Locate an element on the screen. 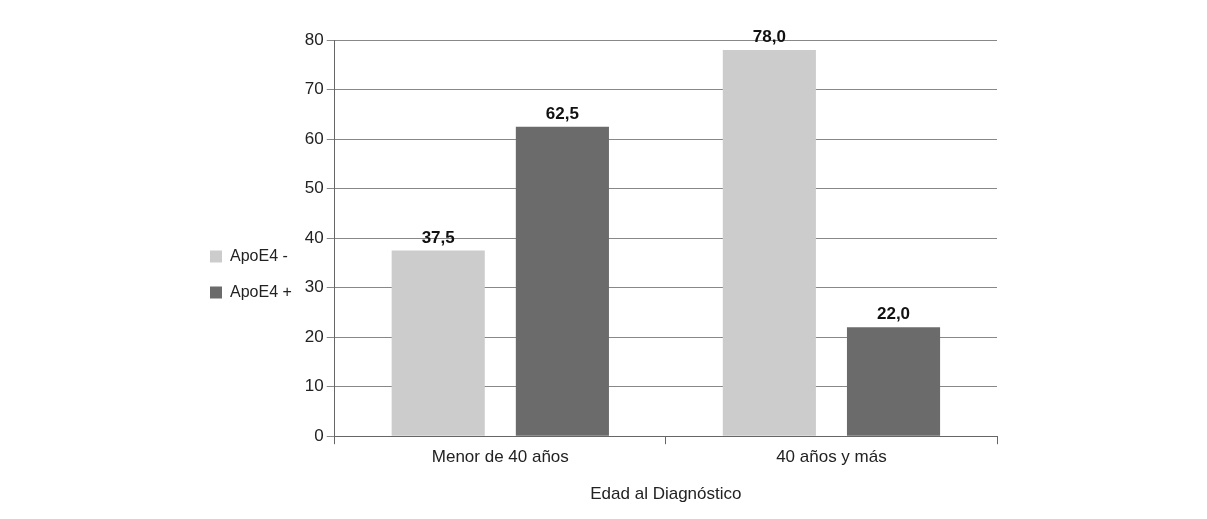 The width and height of the screenshot is (1207, 519). x-tick-label: 40 años y más is located at coordinates (831, 457).